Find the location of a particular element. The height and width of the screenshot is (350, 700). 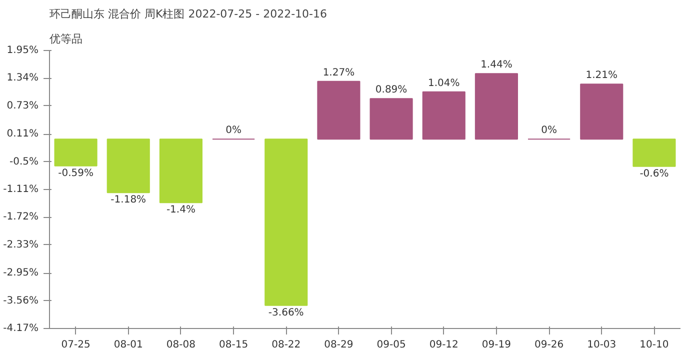

y-tick-label: -1.11% is located at coordinates (21, 189).